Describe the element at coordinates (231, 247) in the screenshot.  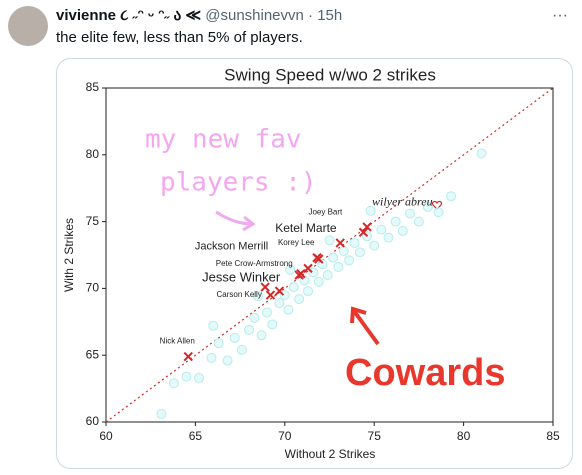
I see `player-label: Jackson Merrill` at that location.